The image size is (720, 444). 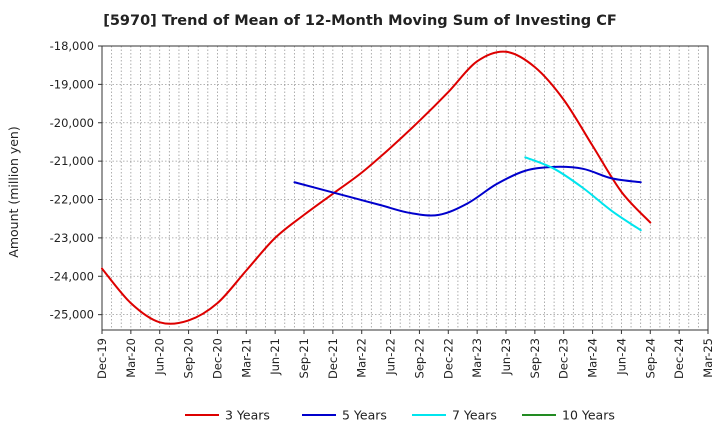 I want to click on x-tick-label: Mar-21, so click(x=246, y=358).